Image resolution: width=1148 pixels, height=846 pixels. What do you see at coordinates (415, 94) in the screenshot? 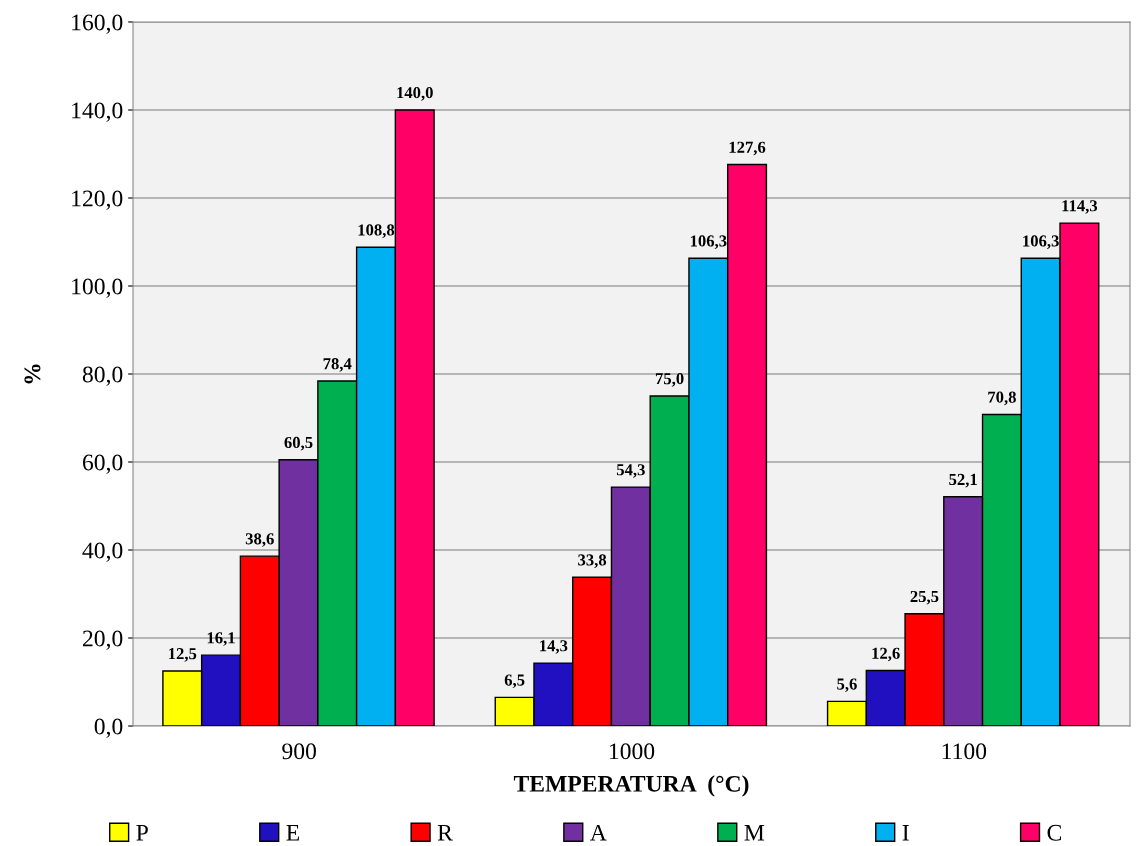
I see `data-label: 140,0` at bounding box center [415, 94].